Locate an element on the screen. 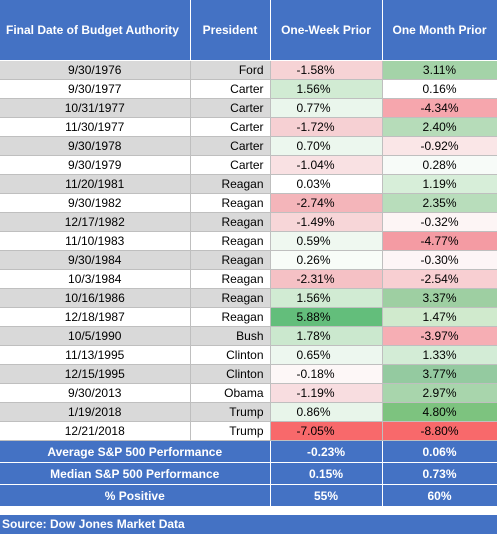 Image resolution: width=497 pixels, height=534 pixels. table-row: 9/30/1977 Carter 1.56% 0.16% is located at coordinates (248, 89).